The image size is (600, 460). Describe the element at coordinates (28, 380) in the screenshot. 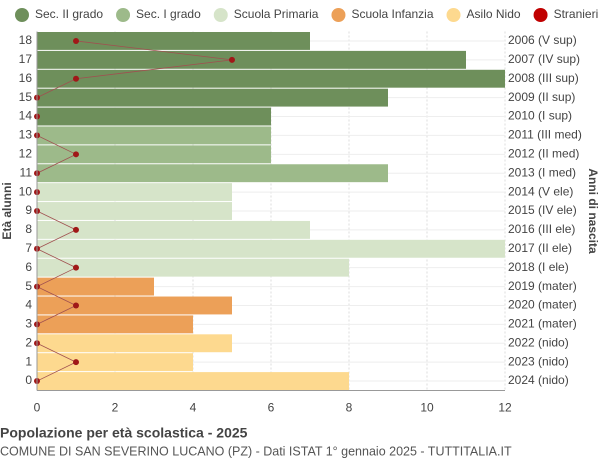

I see `y-tick-label: 0` at that location.